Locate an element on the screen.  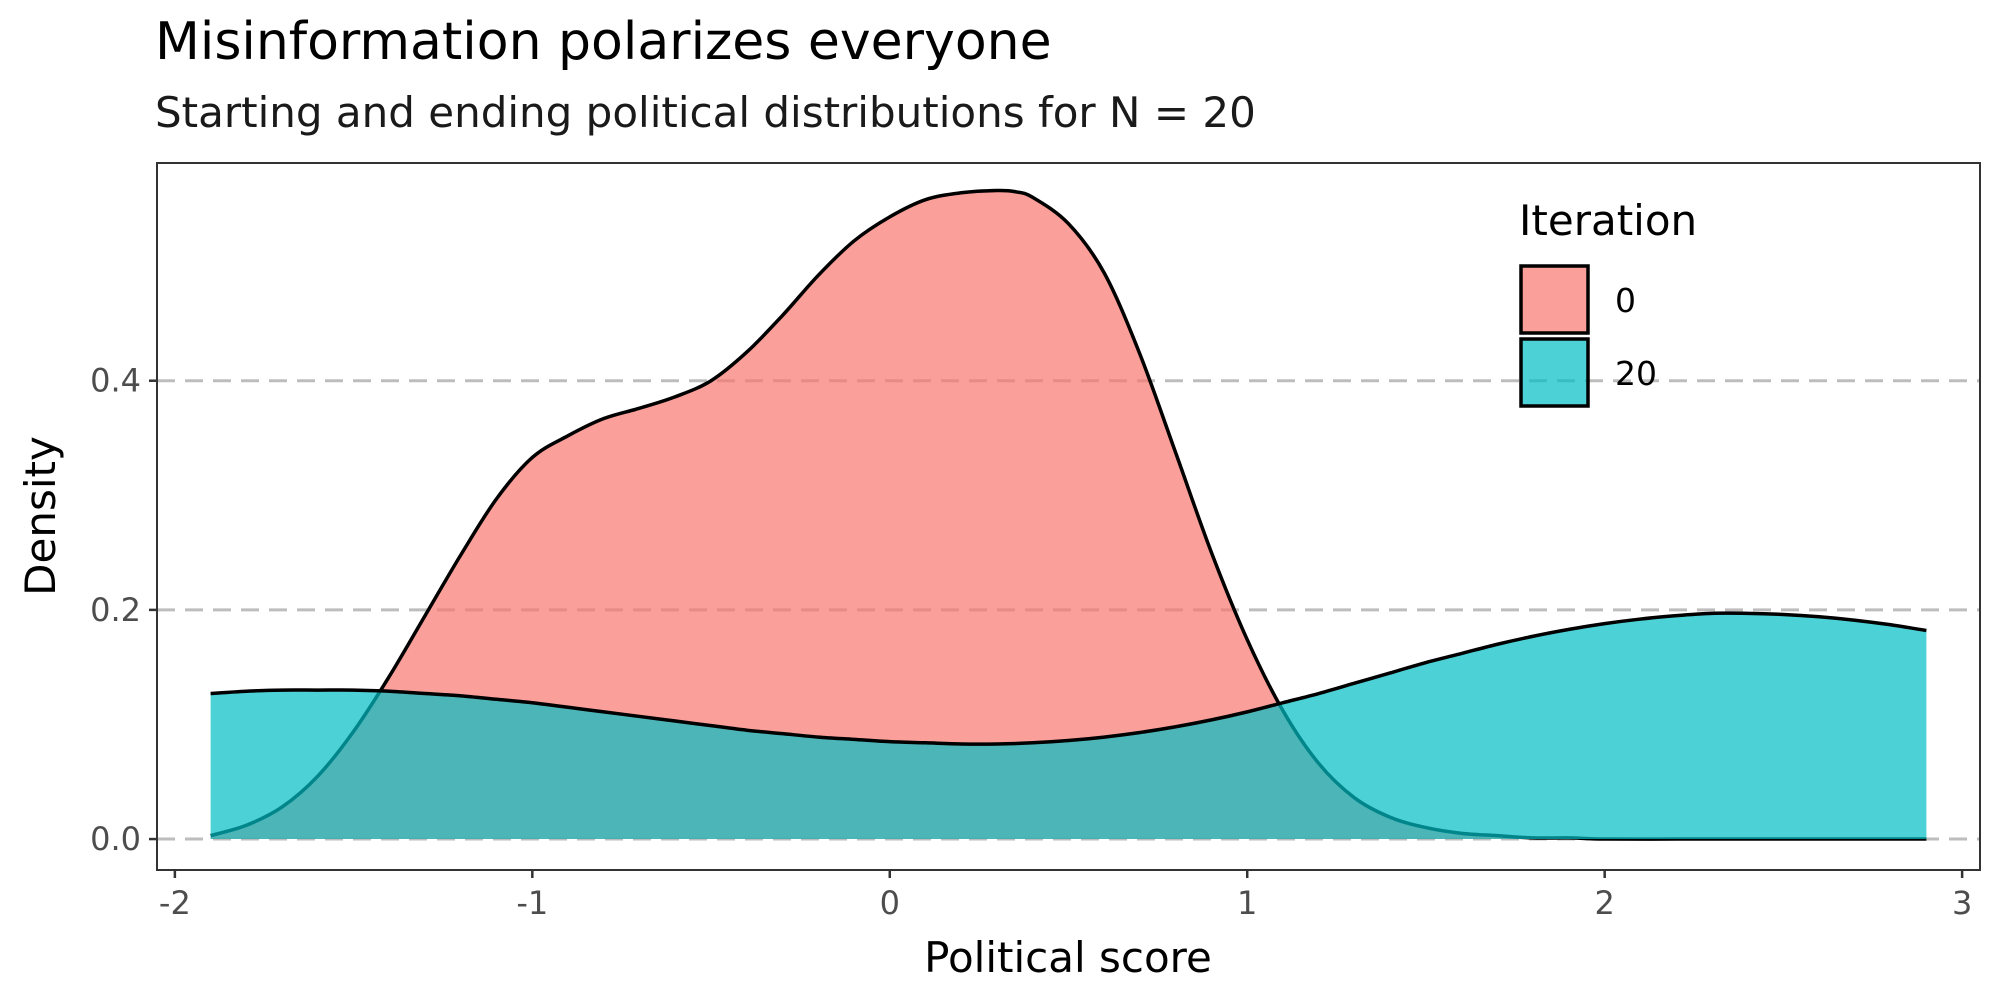
x-axis-title: Political score is located at coordinates (1068, 957).